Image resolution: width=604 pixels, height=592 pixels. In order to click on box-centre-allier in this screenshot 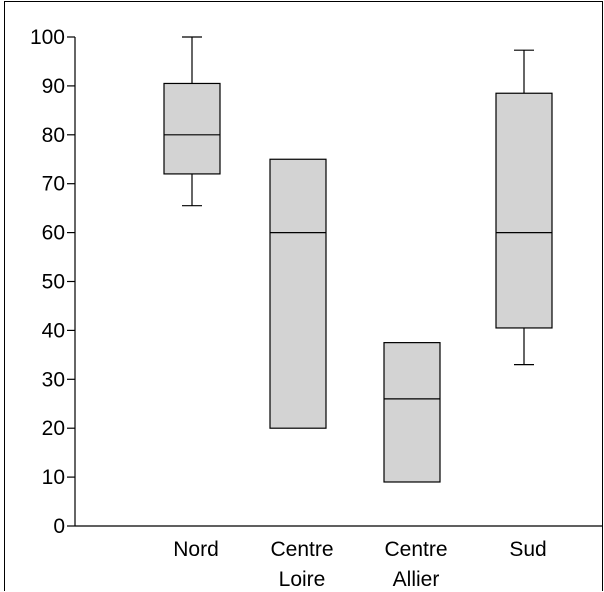, I will do `click(412, 412)`.